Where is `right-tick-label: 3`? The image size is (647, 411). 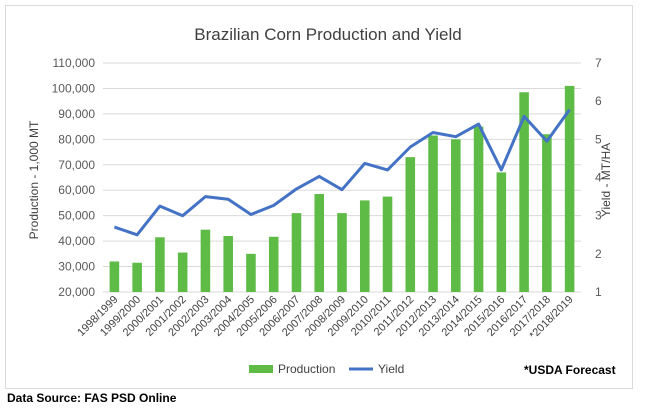 right-tick-label: 3 is located at coordinates (598, 216).